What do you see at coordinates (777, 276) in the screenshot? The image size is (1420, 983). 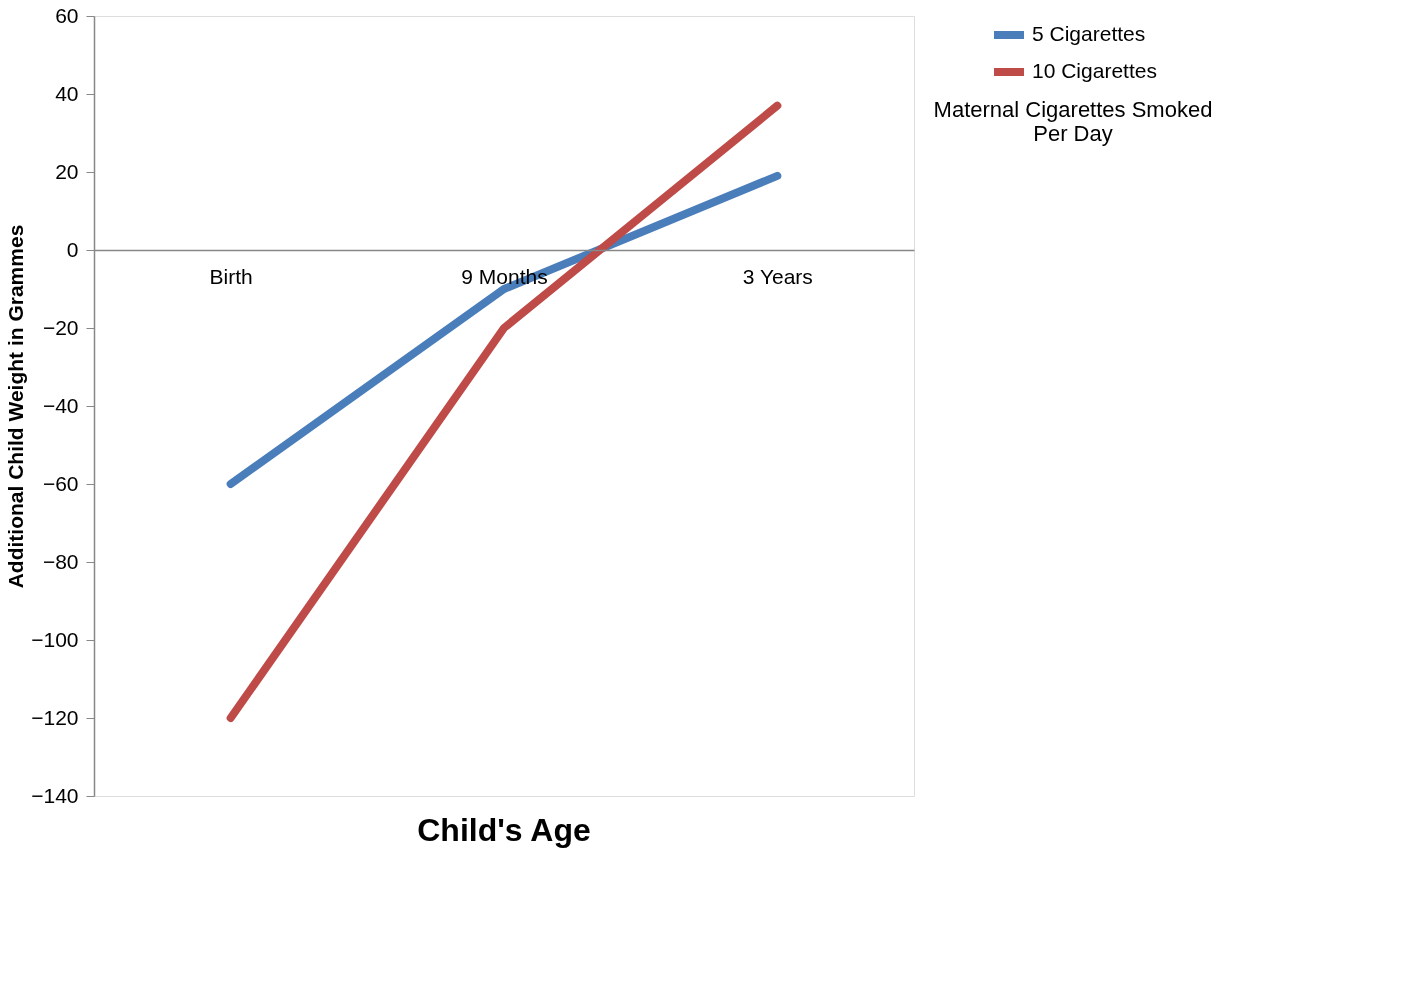 I see `x-tick-label: 3 Years` at bounding box center [777, 276].